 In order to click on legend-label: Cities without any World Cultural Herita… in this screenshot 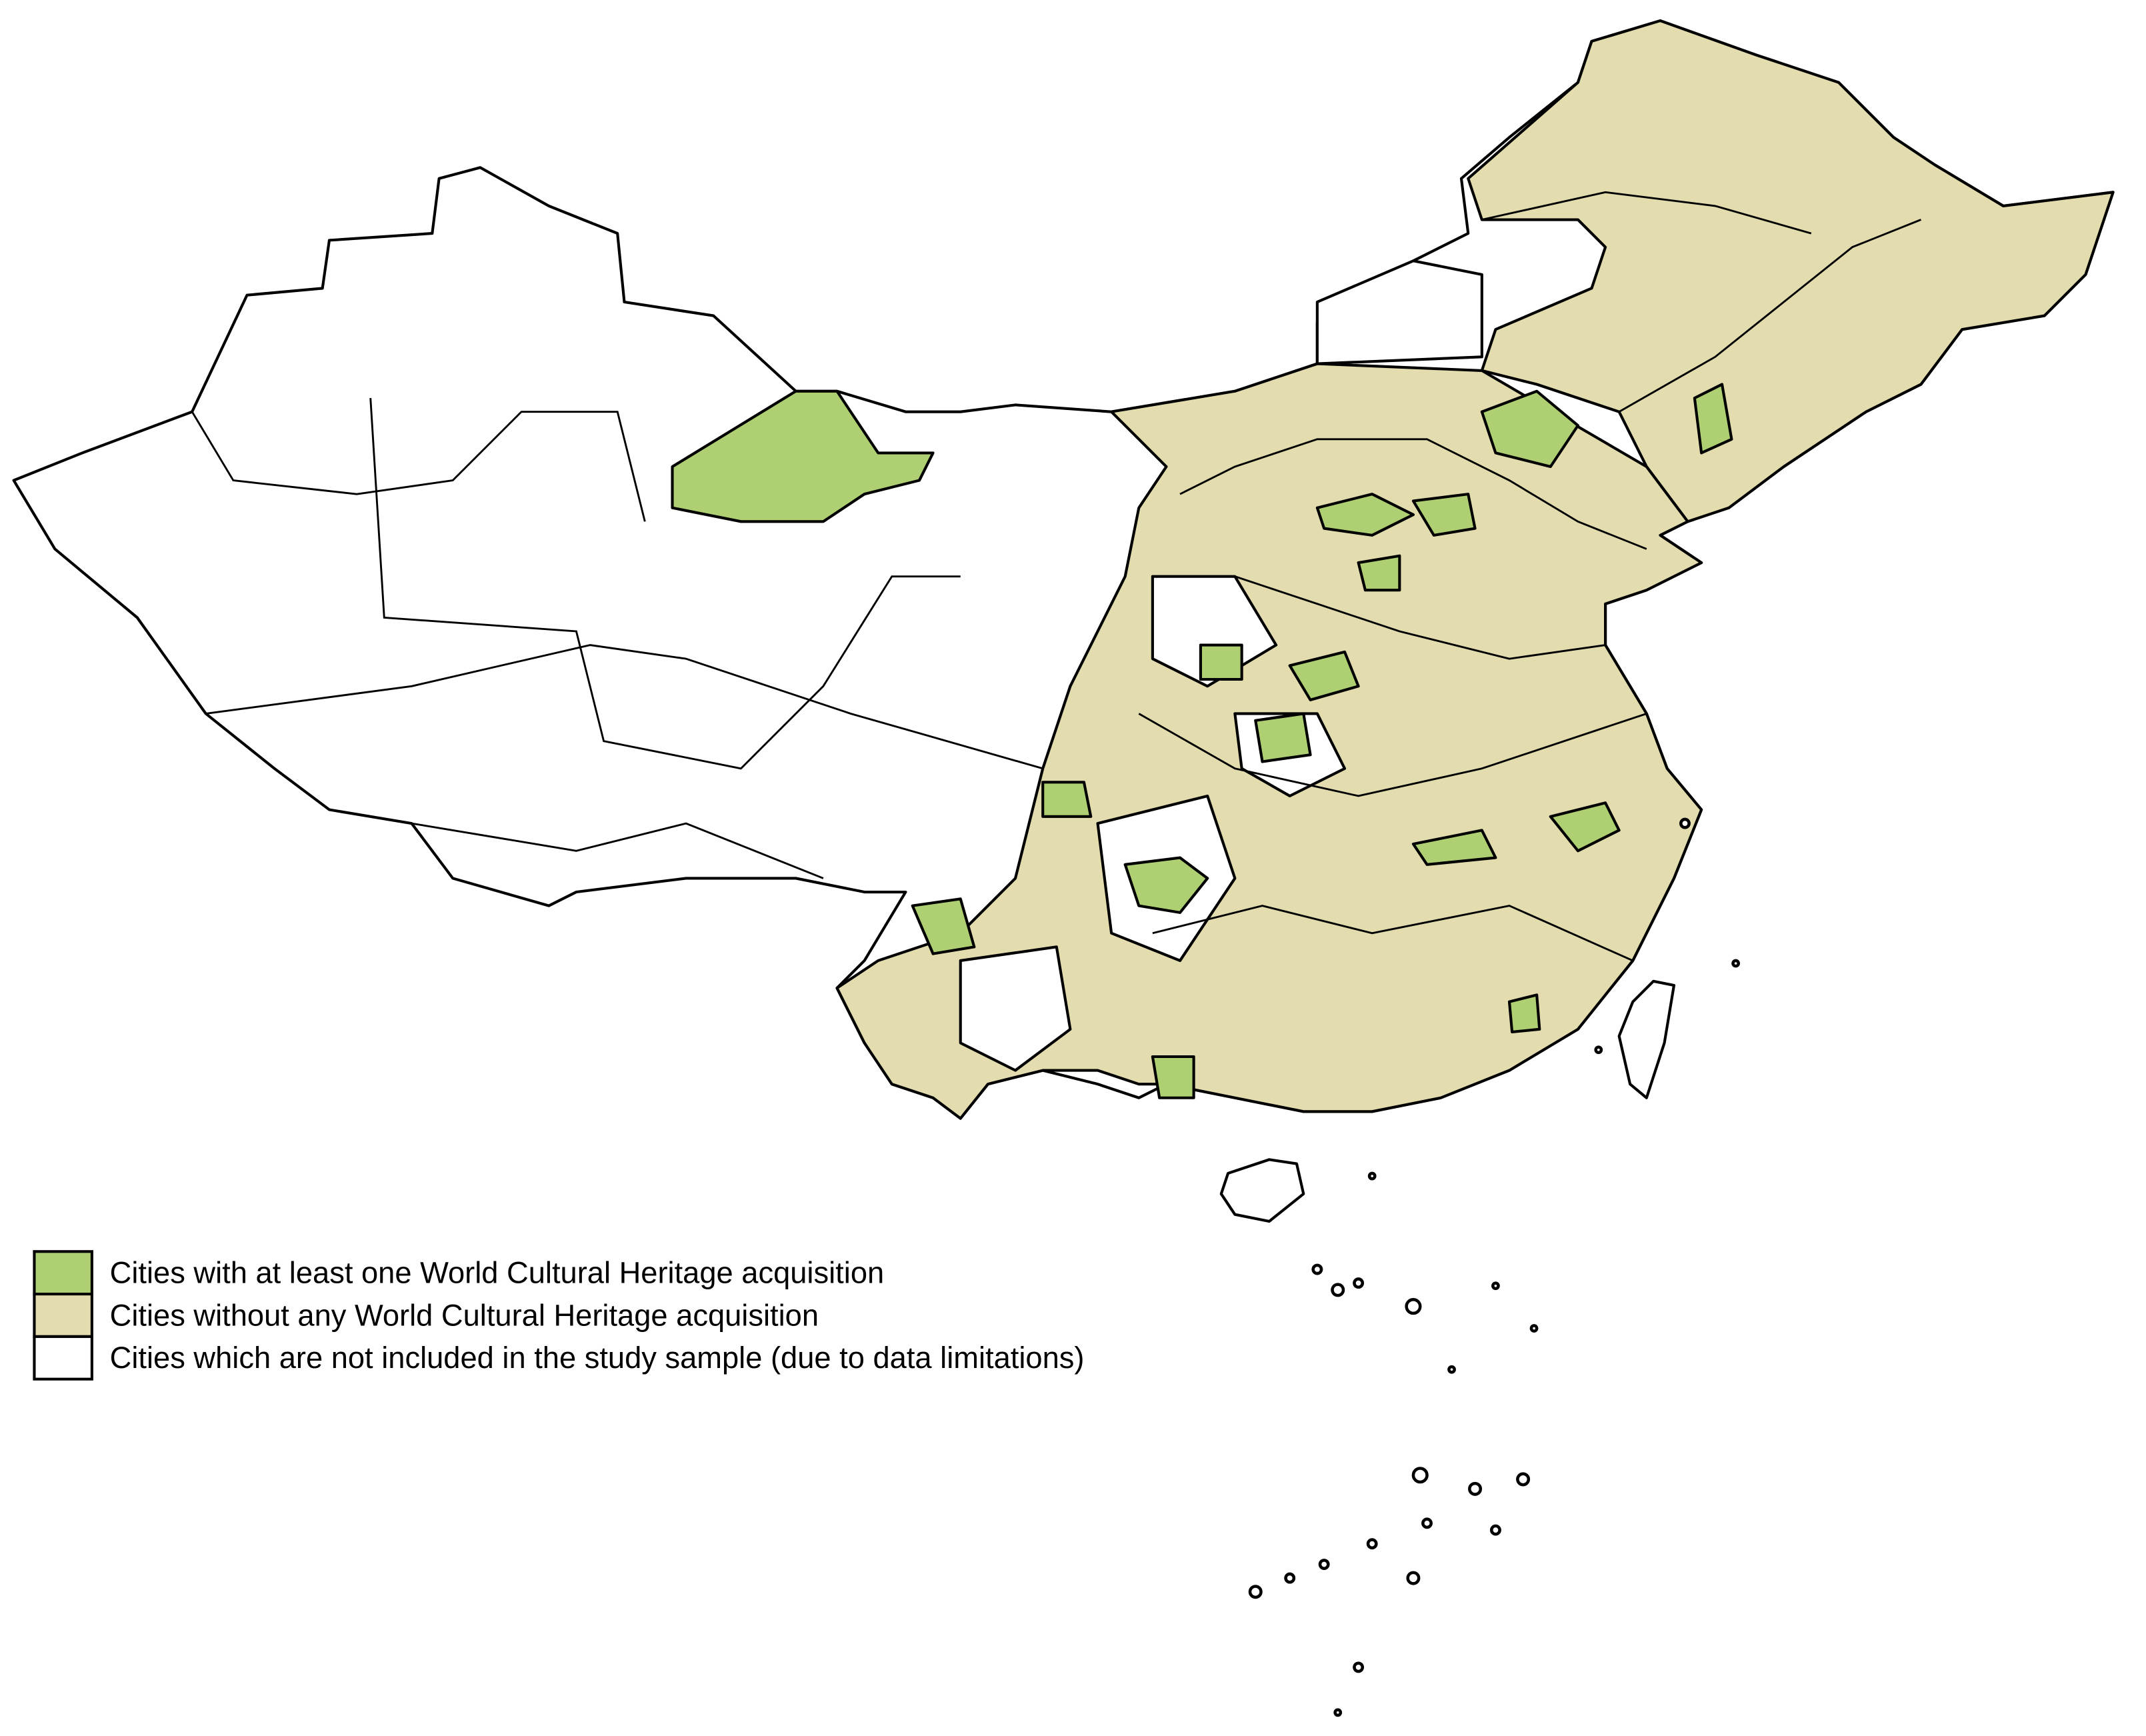, I will do `click(464, 1315)`.